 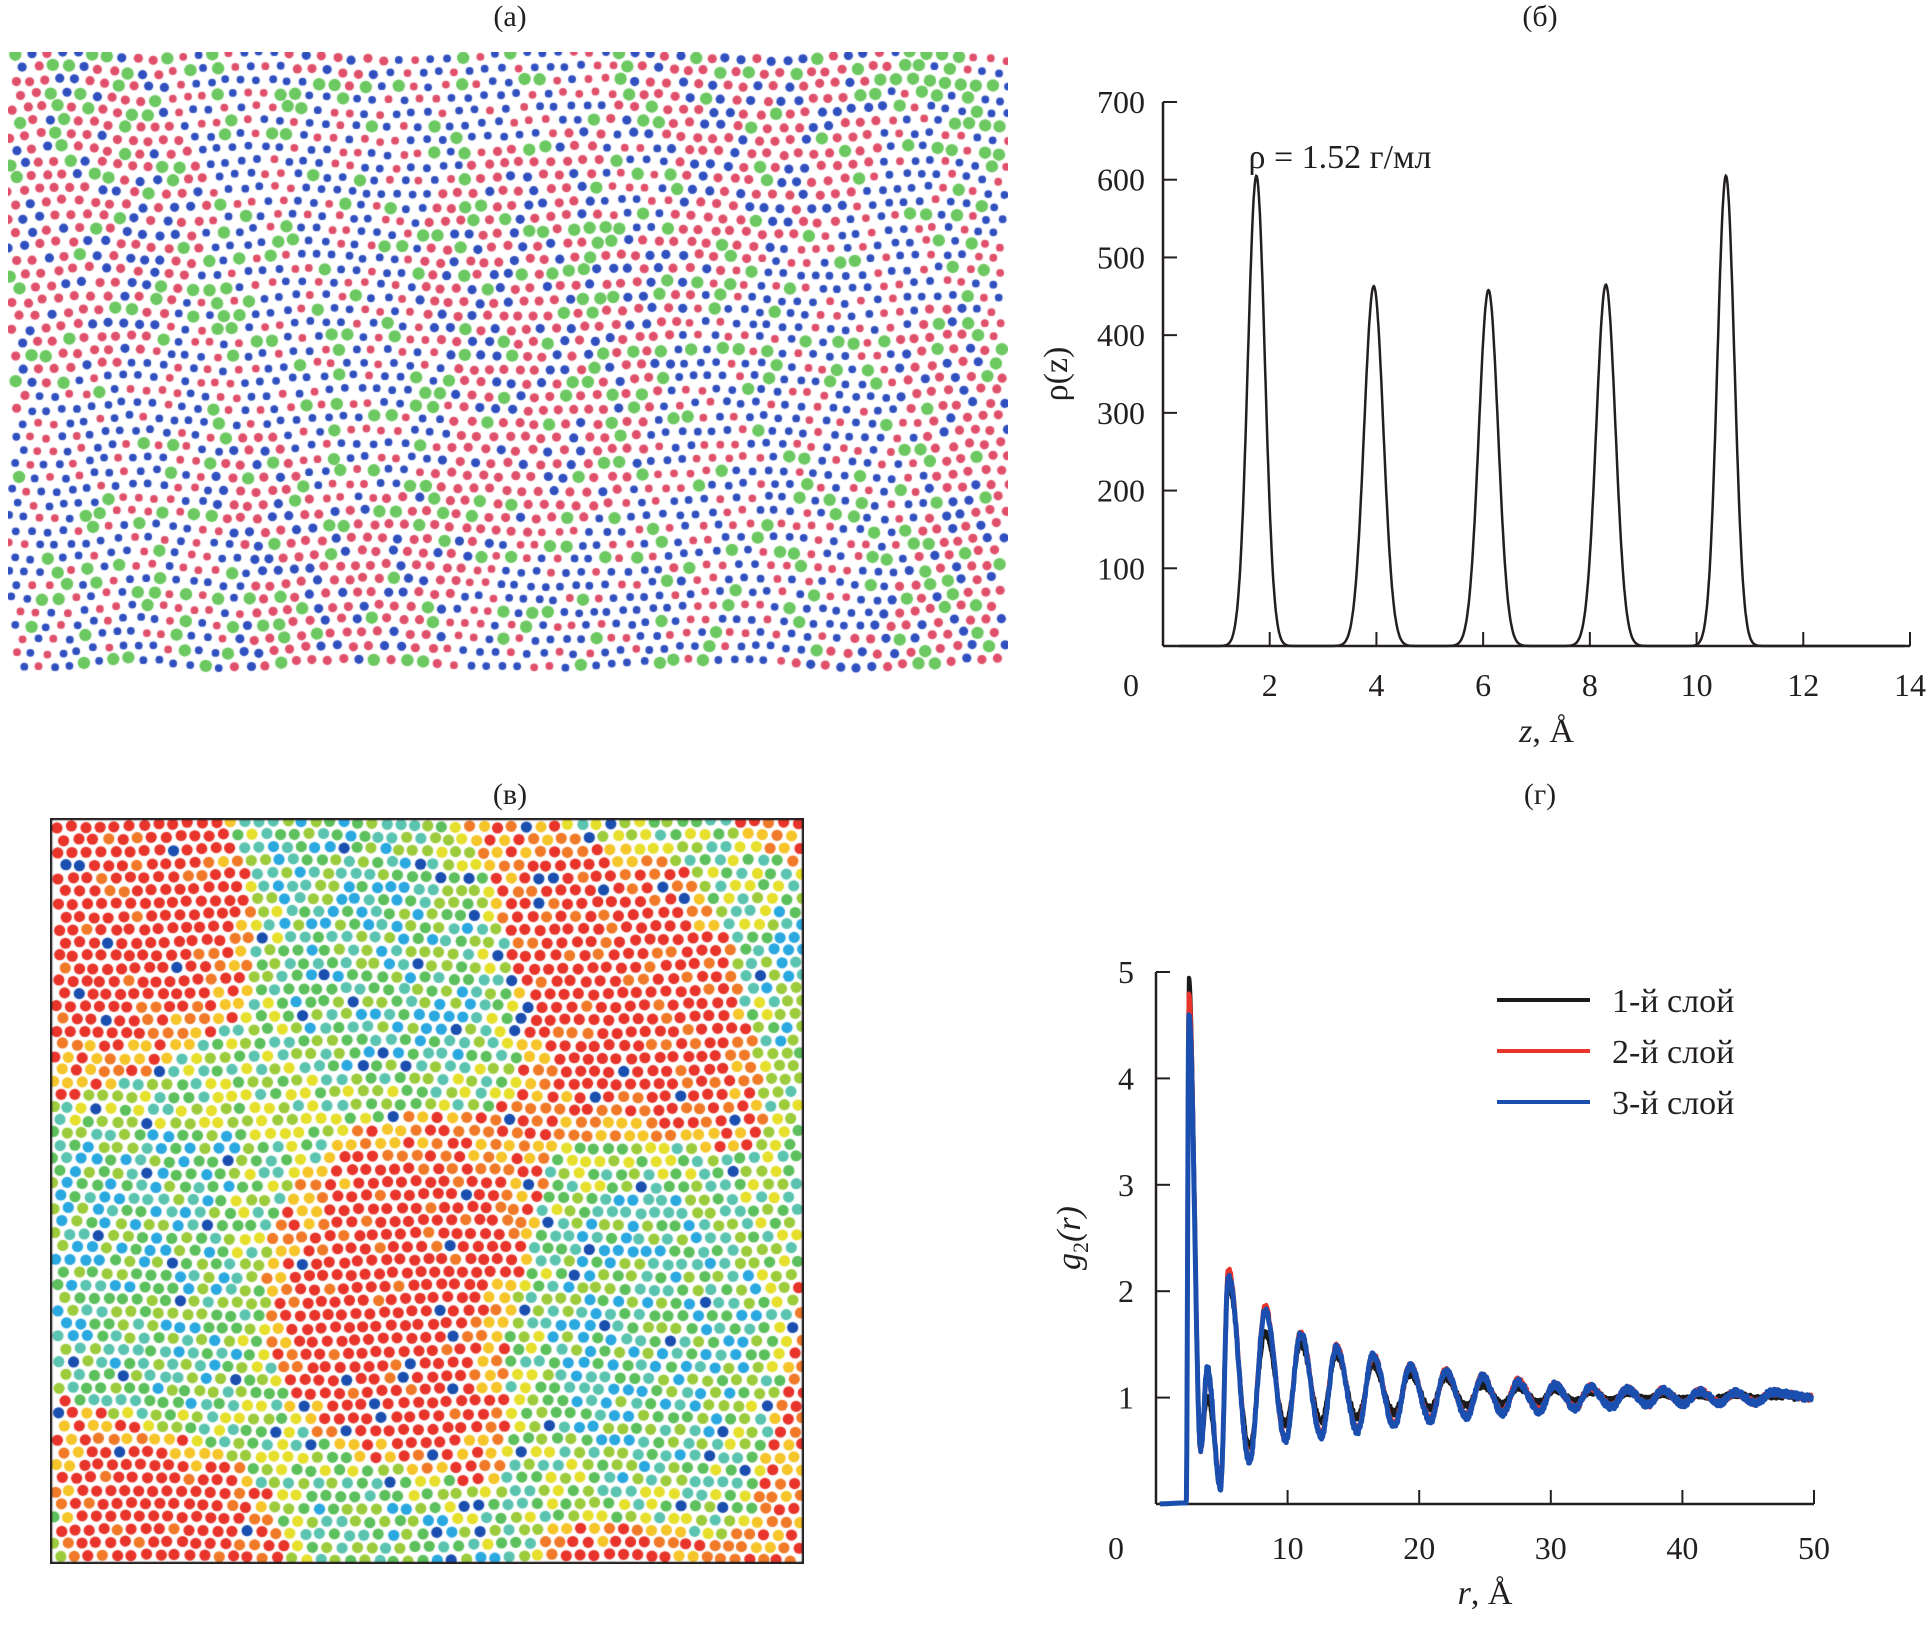 What do you see at coordinates (1697, 685) in the screenshot?
I see `x-tick-label-b: 10` at bounding box center [1697, 685].